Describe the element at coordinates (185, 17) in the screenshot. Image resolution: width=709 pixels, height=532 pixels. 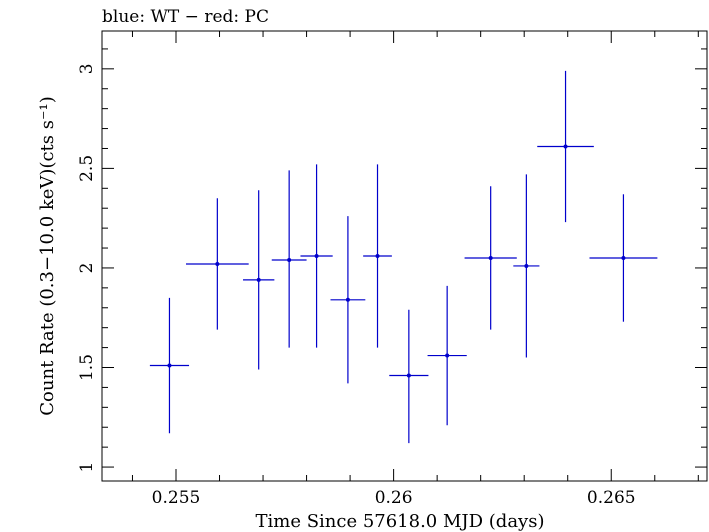
I see `chart-title: blue: WT − red: PC` at that location.